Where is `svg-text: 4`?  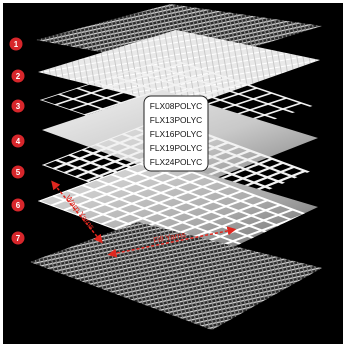
svg-text: 4 is located at coordinates (18, 141).